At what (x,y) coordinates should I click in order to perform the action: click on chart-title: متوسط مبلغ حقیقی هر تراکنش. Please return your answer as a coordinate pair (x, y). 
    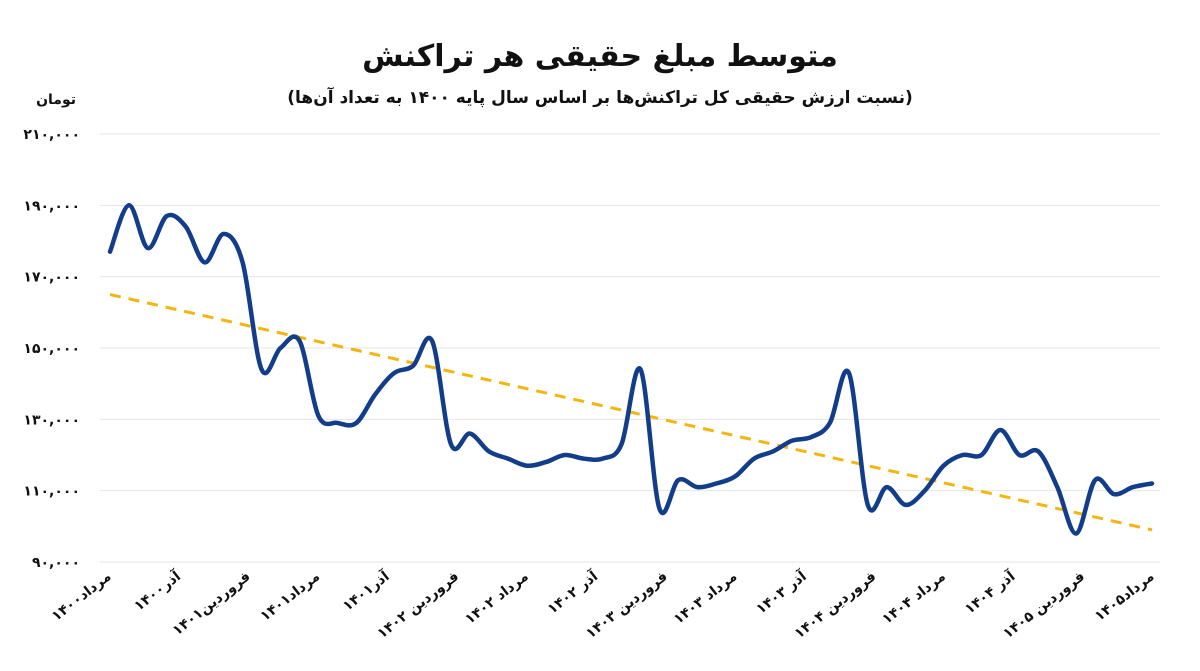
    Looking at the image, I should click on (600, 56).